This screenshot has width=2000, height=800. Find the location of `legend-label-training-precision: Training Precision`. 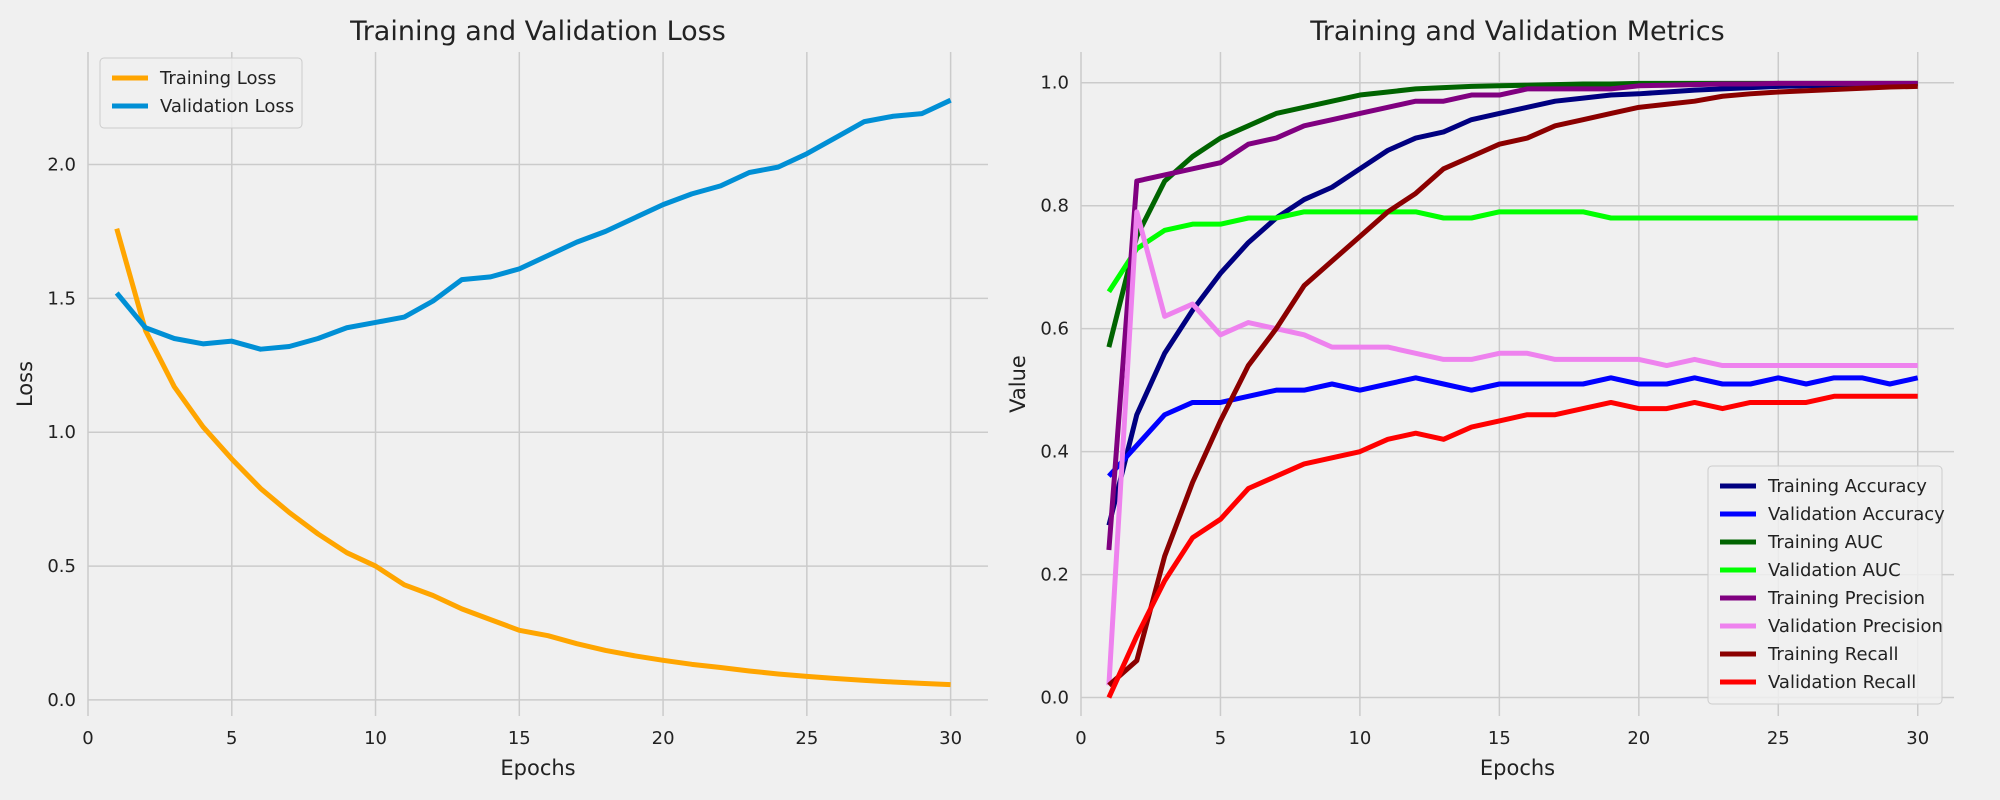

legend-label-training-precision: Training Precision is located at coordinates (1846, 598).